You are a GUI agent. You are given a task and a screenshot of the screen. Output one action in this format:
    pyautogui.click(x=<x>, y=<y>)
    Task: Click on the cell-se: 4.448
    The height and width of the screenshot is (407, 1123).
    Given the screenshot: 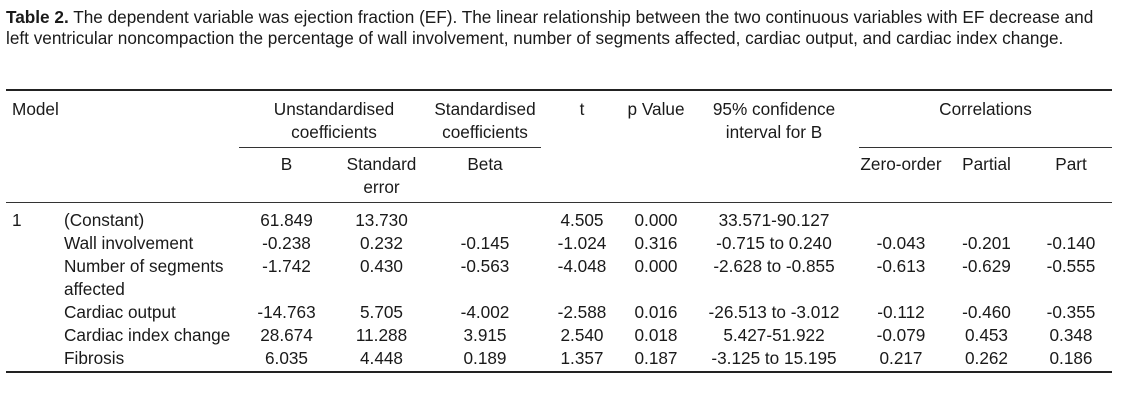 What is the action you would take?
    pyautogui.click(x=381, y=358)
    